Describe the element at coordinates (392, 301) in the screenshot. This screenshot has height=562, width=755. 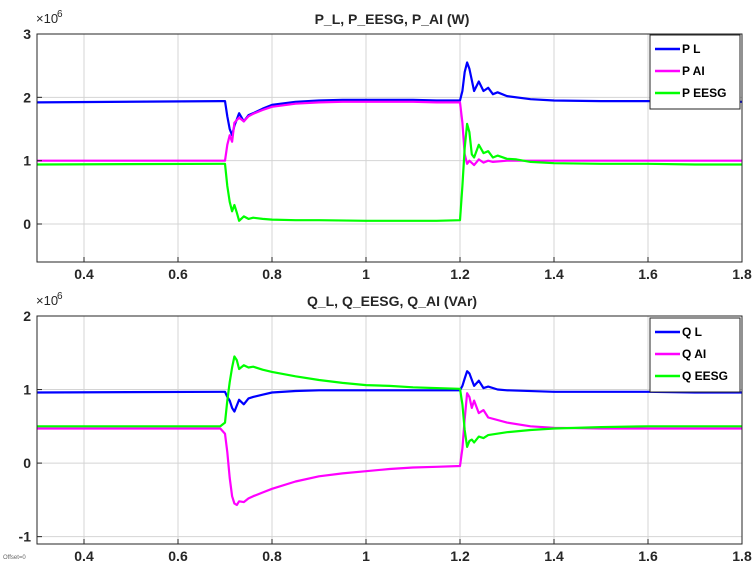
I see `chart-title: Q_L, Q_EESG, Q_AI (VAr)` at that location.